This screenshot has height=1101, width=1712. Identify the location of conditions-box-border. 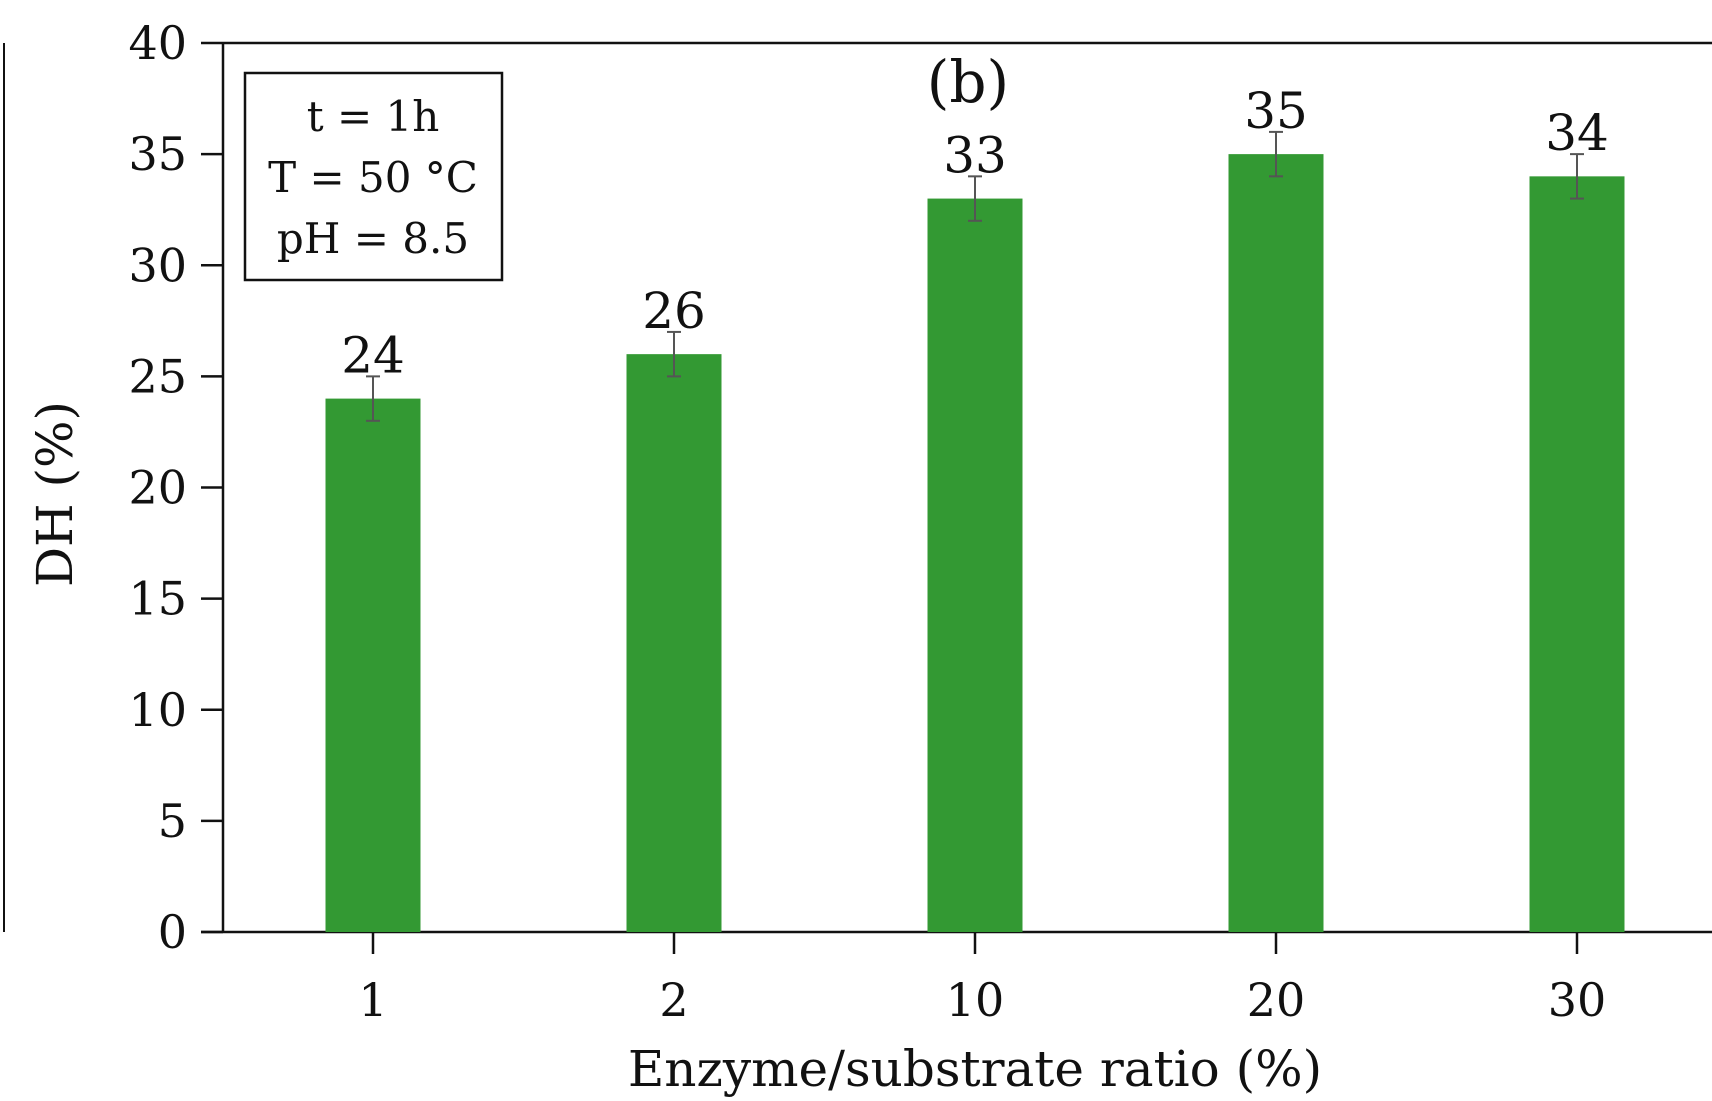
(373, 176).